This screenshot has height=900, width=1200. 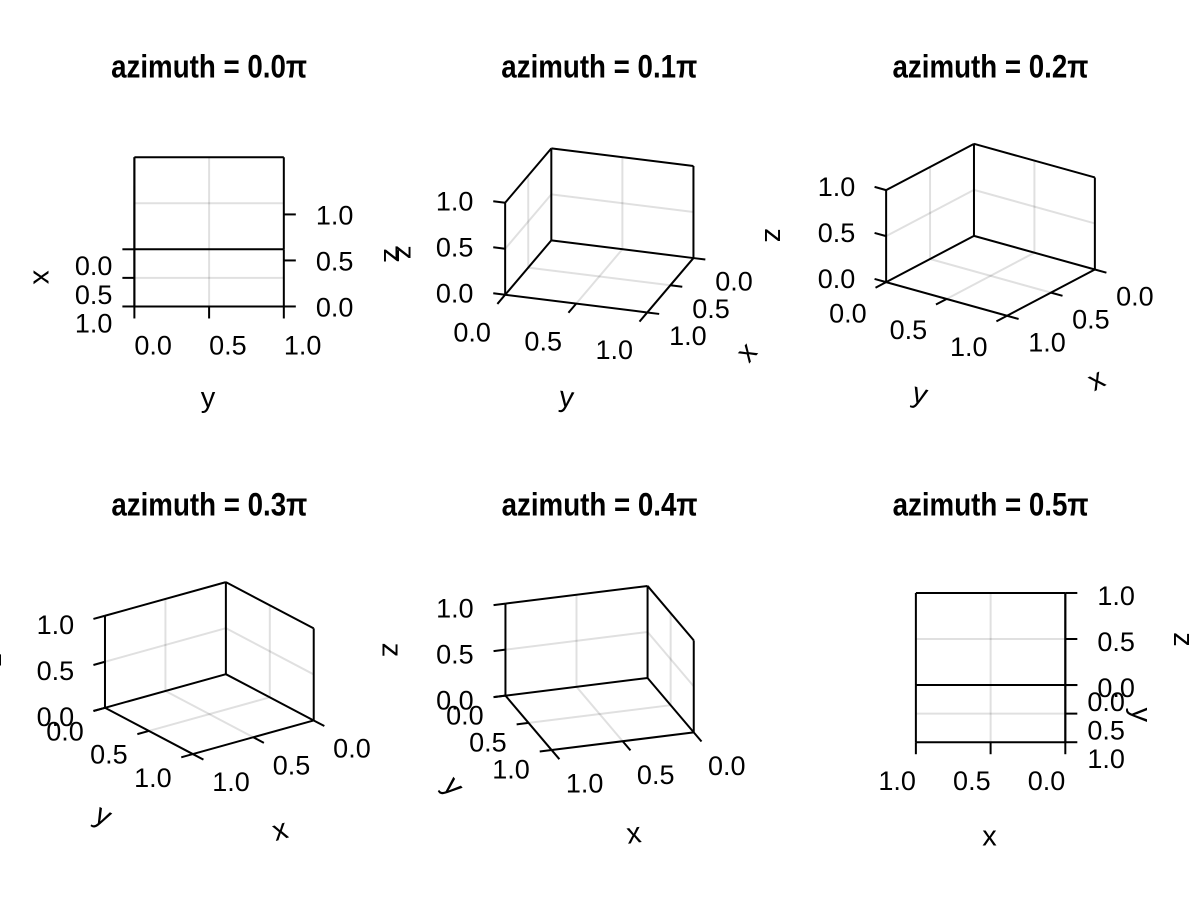 What do you see at coordinates (209, 505) in the screenshot?
I see `svg-text: azimuth = 0.3π` at bounding box center [209, 505].